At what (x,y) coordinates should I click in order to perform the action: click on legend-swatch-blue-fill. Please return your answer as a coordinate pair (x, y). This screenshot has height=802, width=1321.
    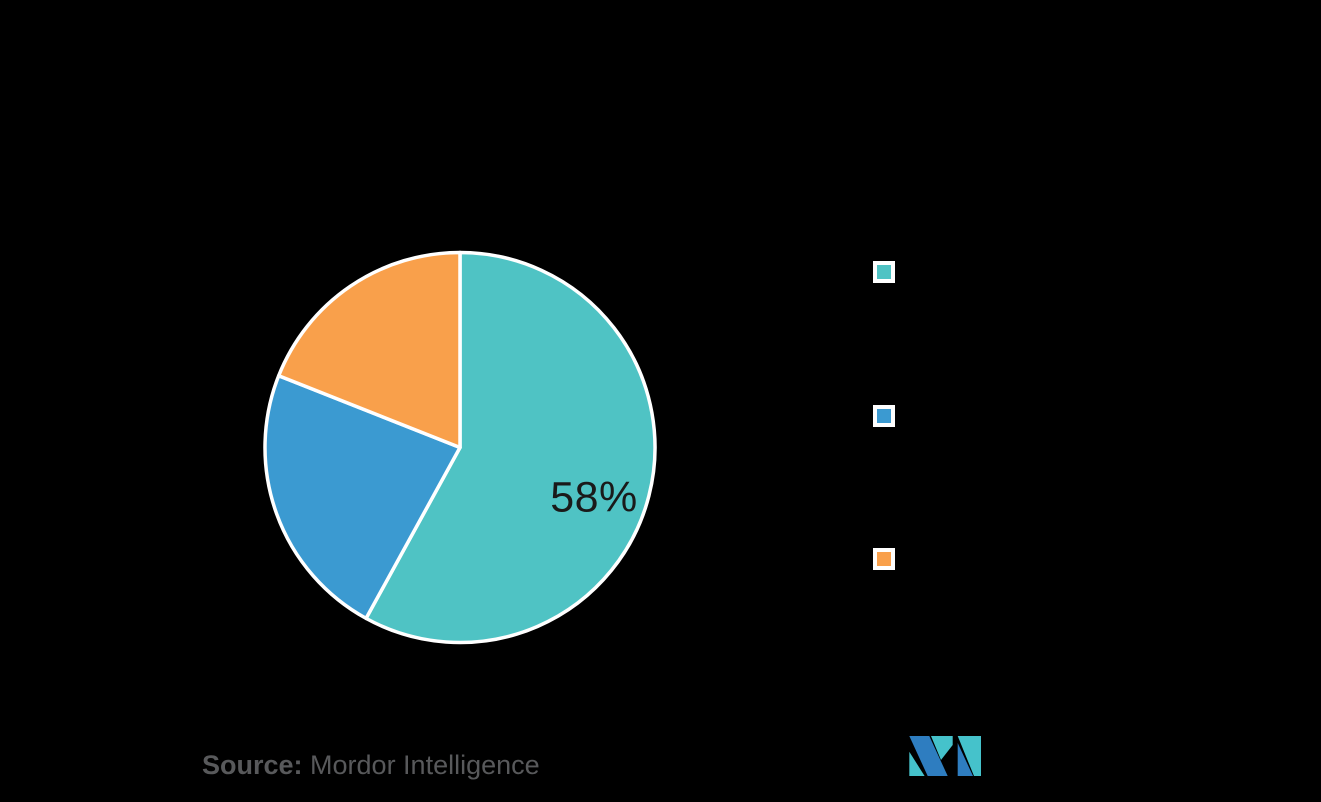
    Looking at the image, I should click on (884, 416).